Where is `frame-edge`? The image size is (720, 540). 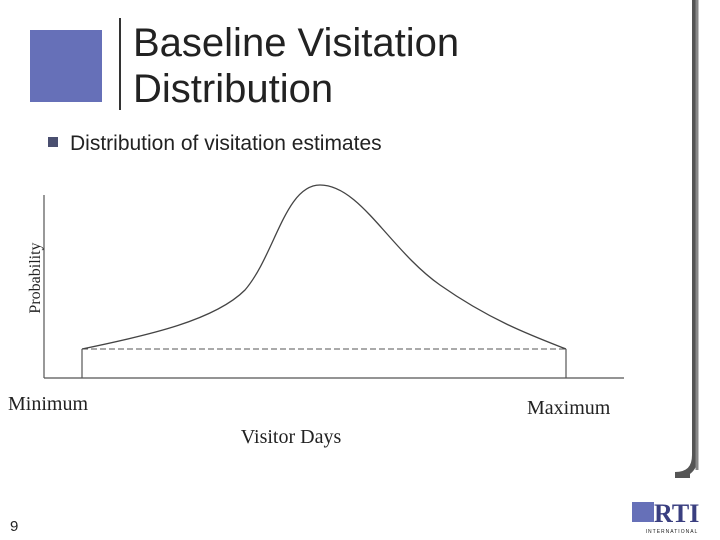 frame-edge is located at coordinates (686, 239).